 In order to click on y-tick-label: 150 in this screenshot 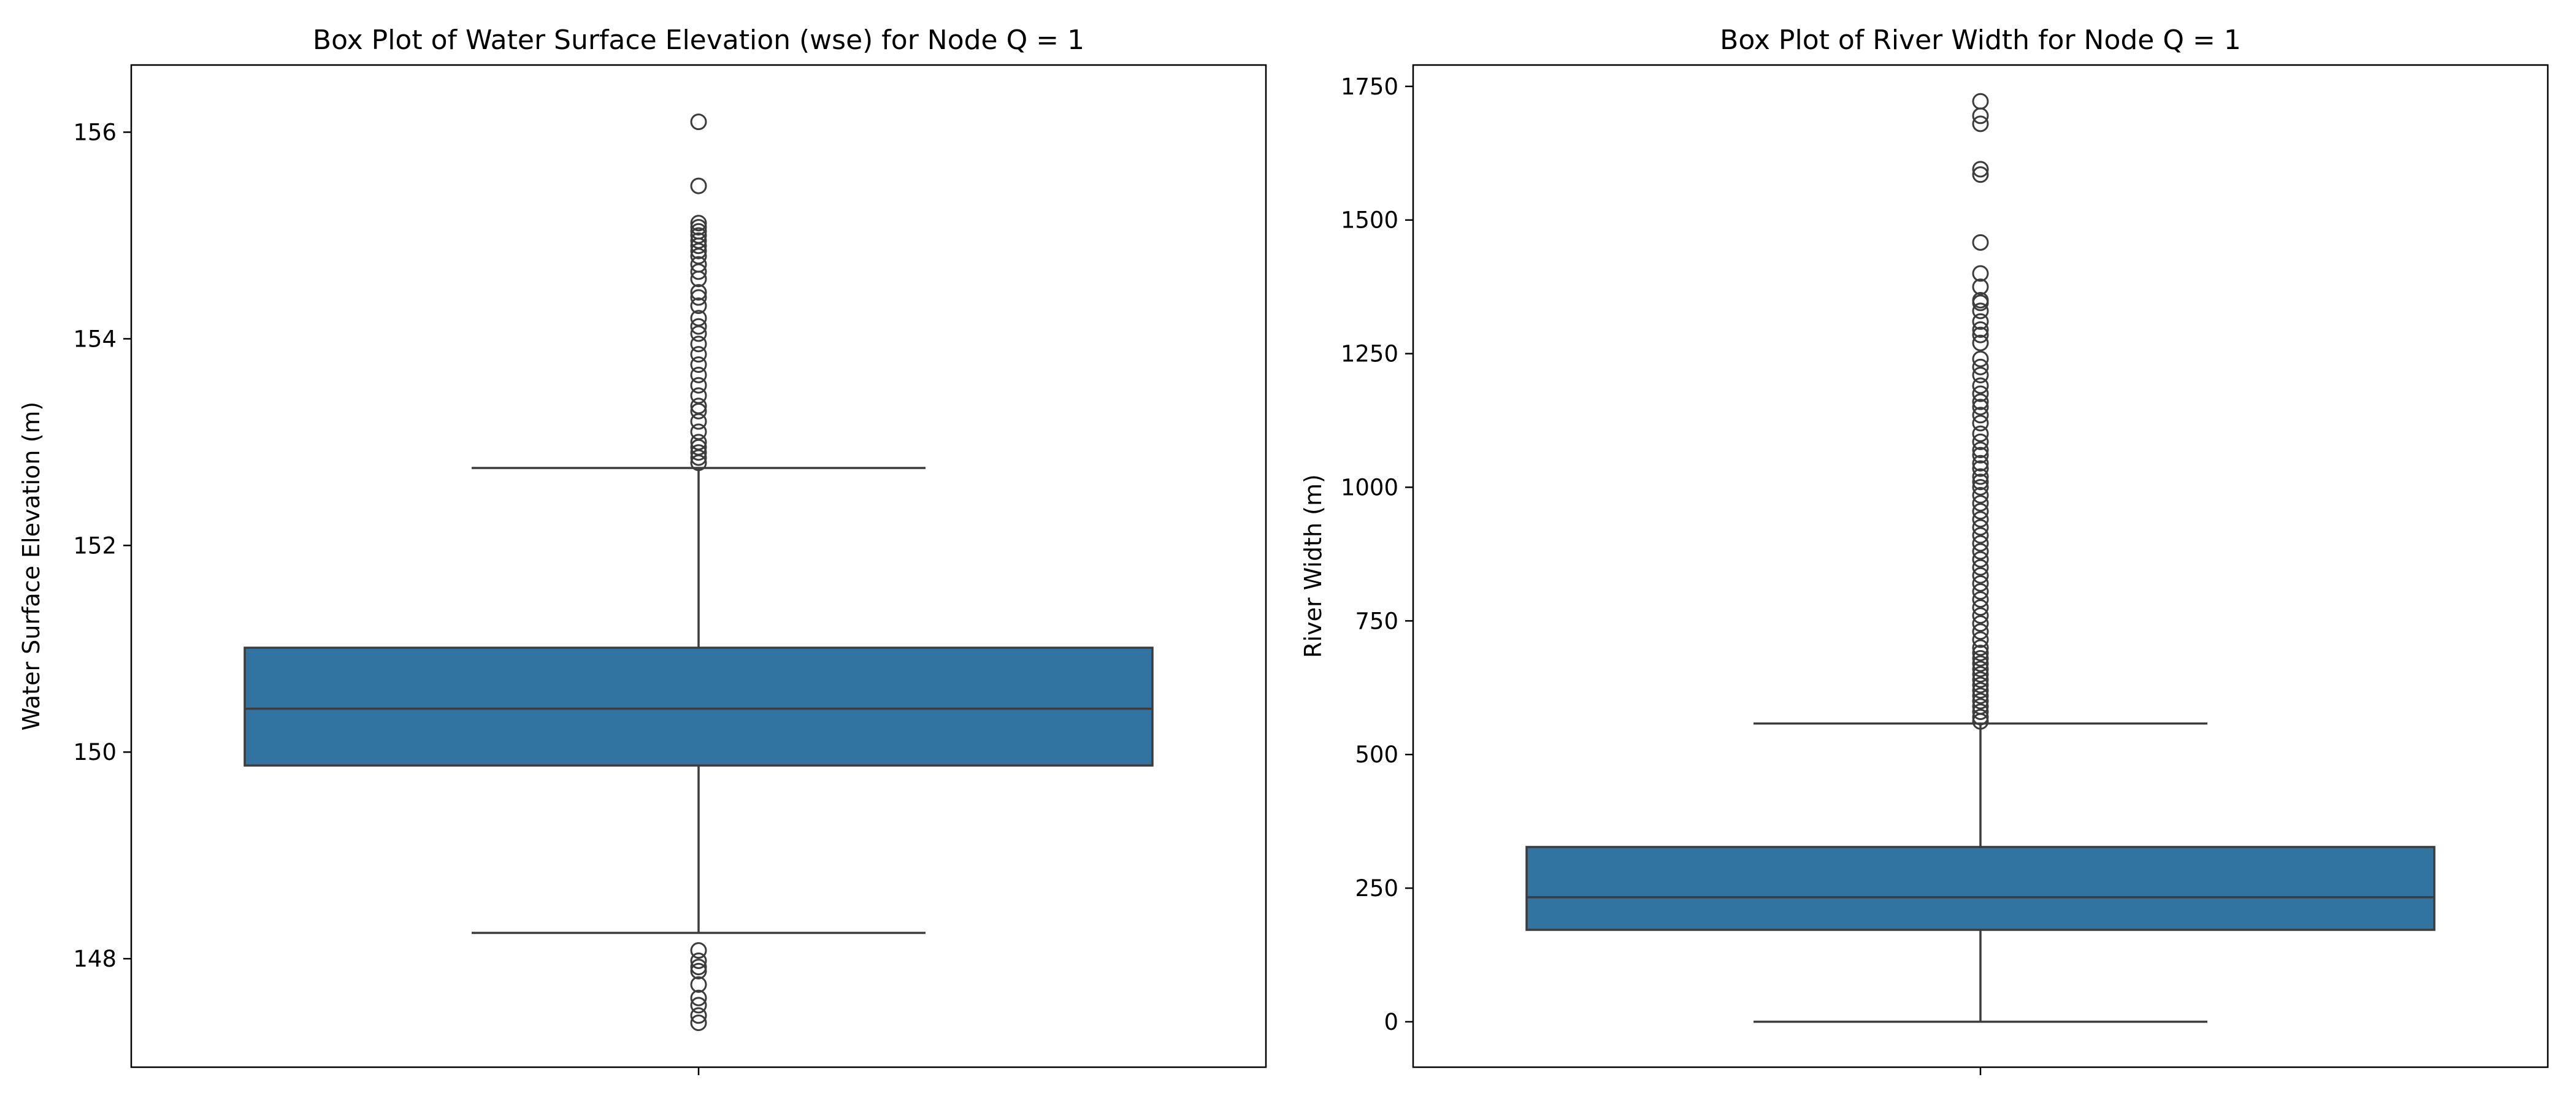, I will do `click(95, 752)`.